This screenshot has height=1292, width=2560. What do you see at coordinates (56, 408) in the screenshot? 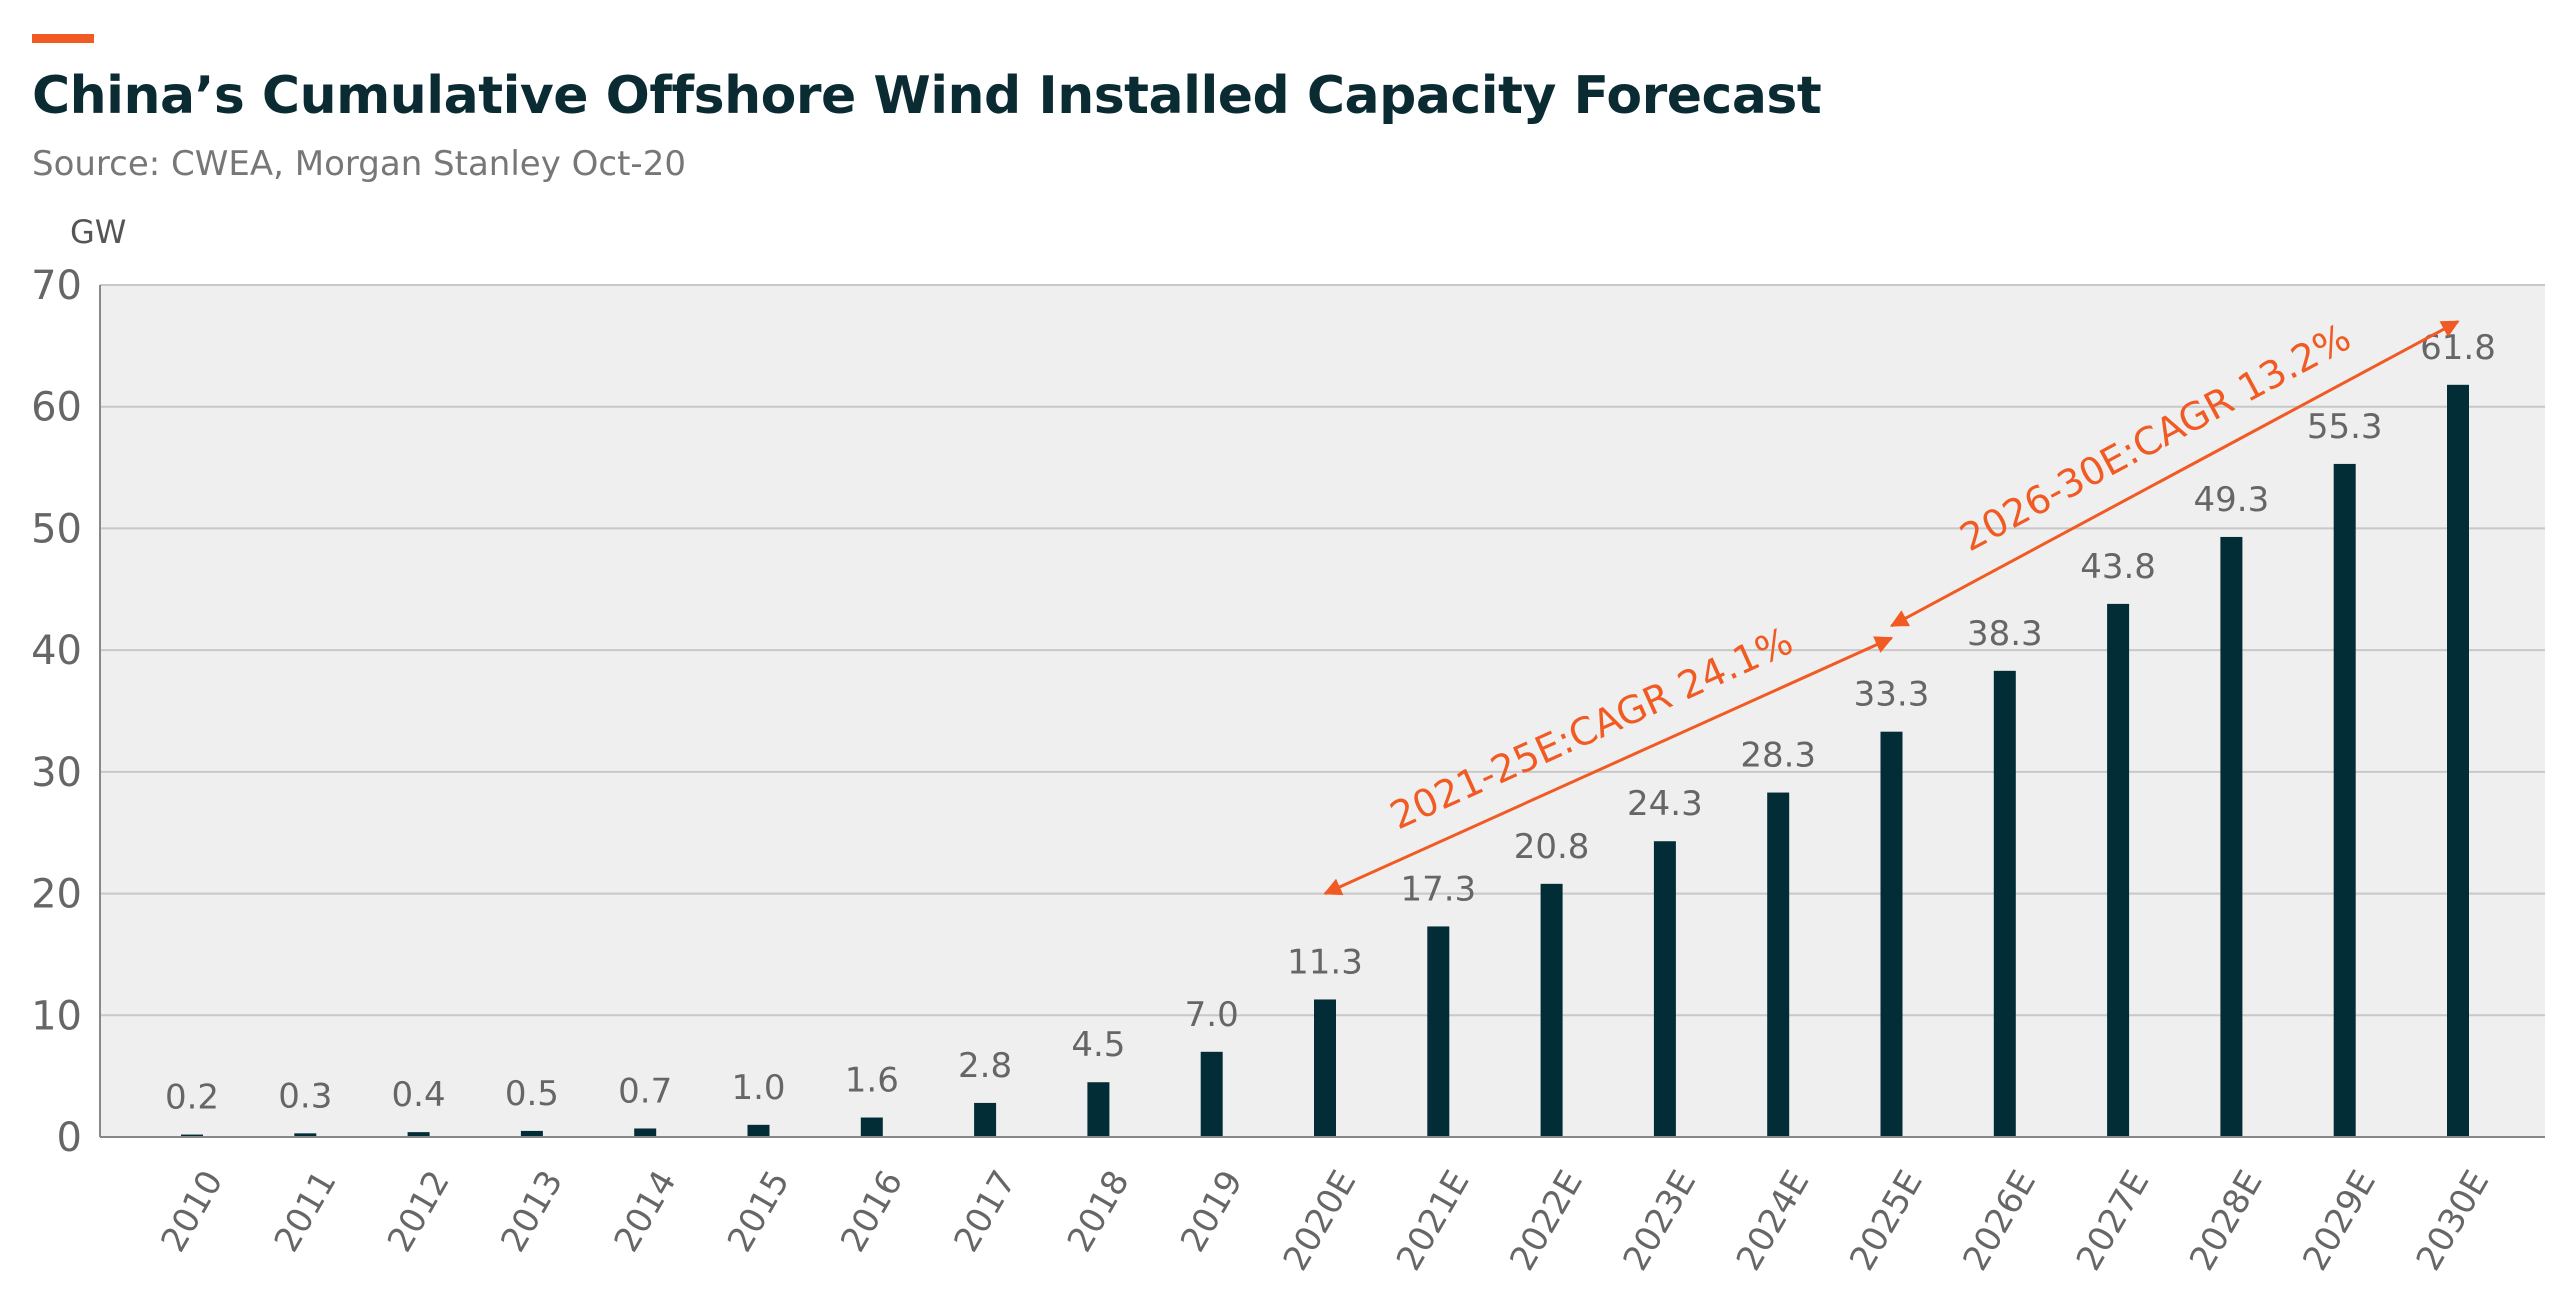
I see `y-tick-label: 60` at bounding box center [56, 408].